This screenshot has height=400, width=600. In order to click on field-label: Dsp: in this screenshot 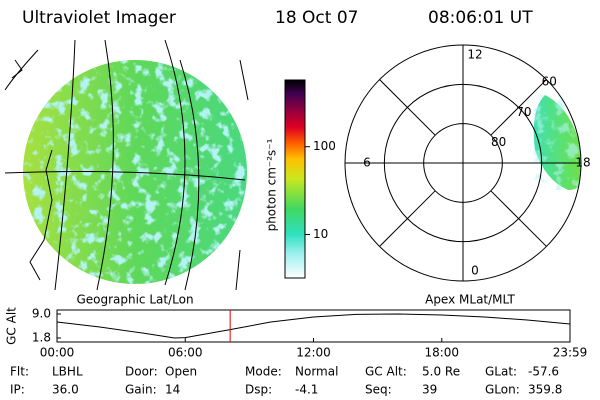, I will do `click(258, 390)`.